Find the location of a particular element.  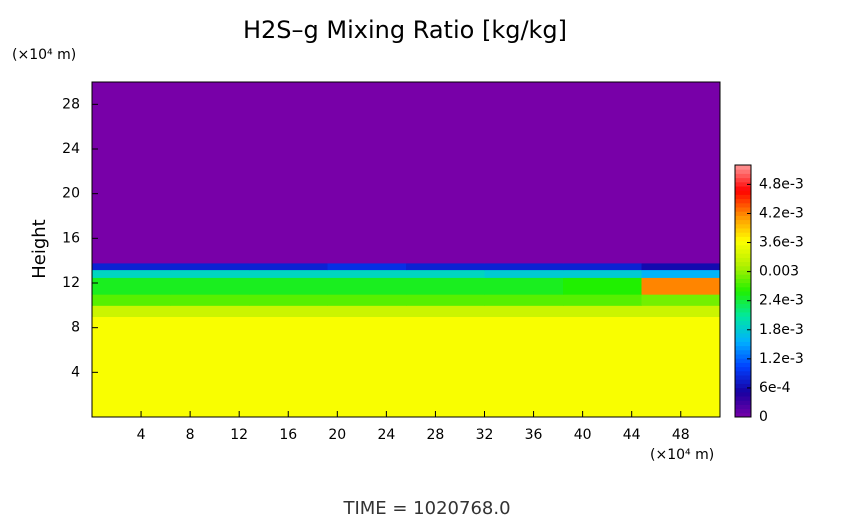

x-tick-label: 36 is located at coordinates (534, 435).